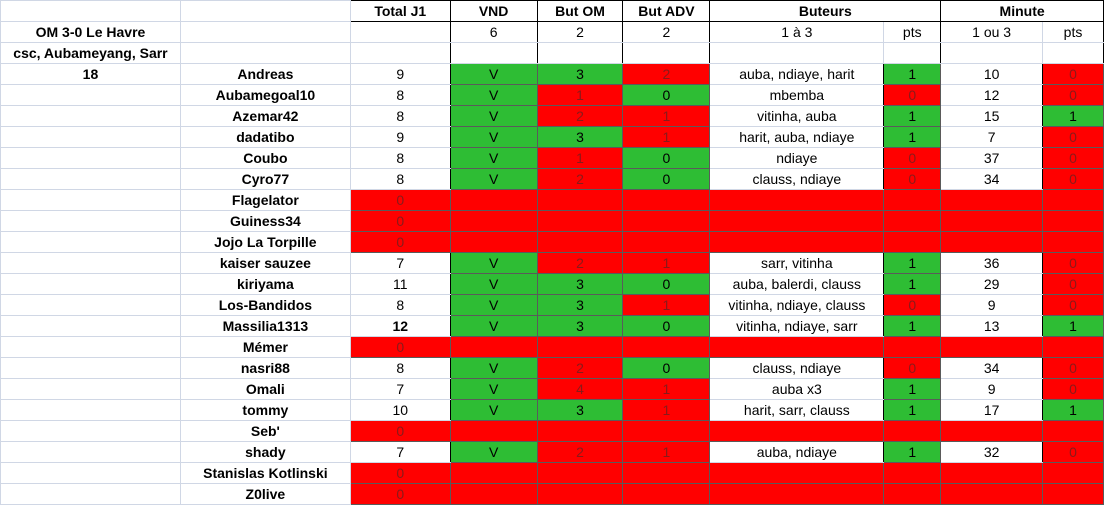  I want to click on player-total: 12, so click(400, 326).